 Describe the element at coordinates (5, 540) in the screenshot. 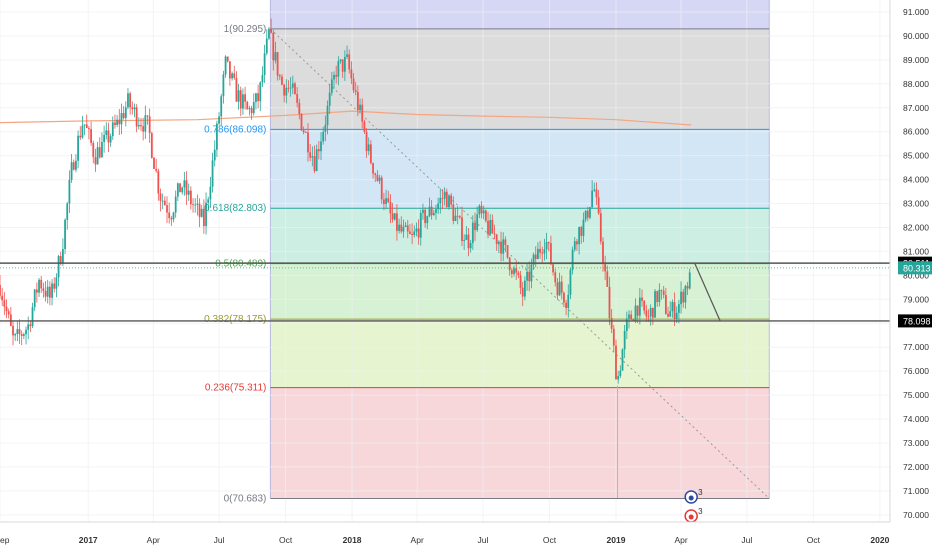

I see `x-tick-label: ep` at that location.